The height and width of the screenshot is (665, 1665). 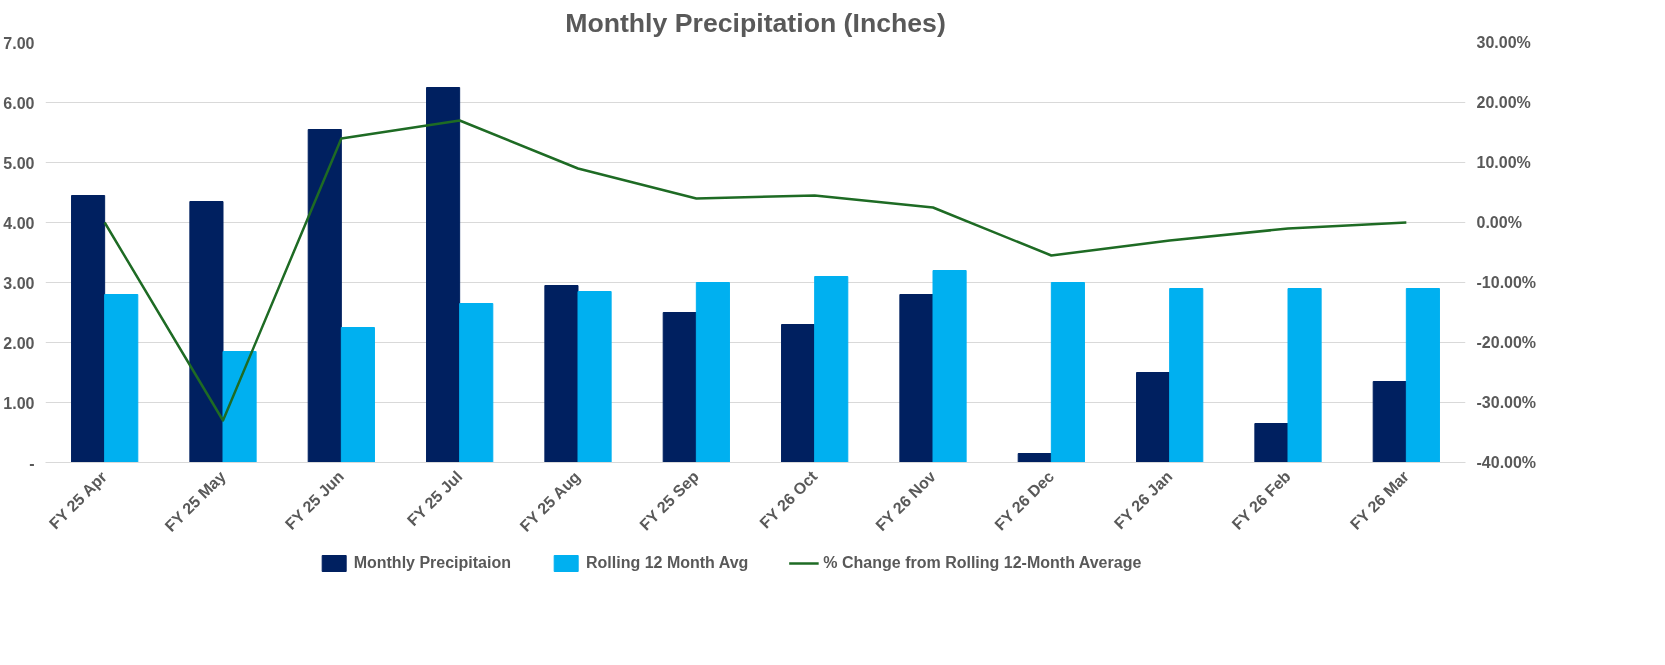 I want to click on x-tick-label: FY 26 Oct, so click(x=788, y=499).